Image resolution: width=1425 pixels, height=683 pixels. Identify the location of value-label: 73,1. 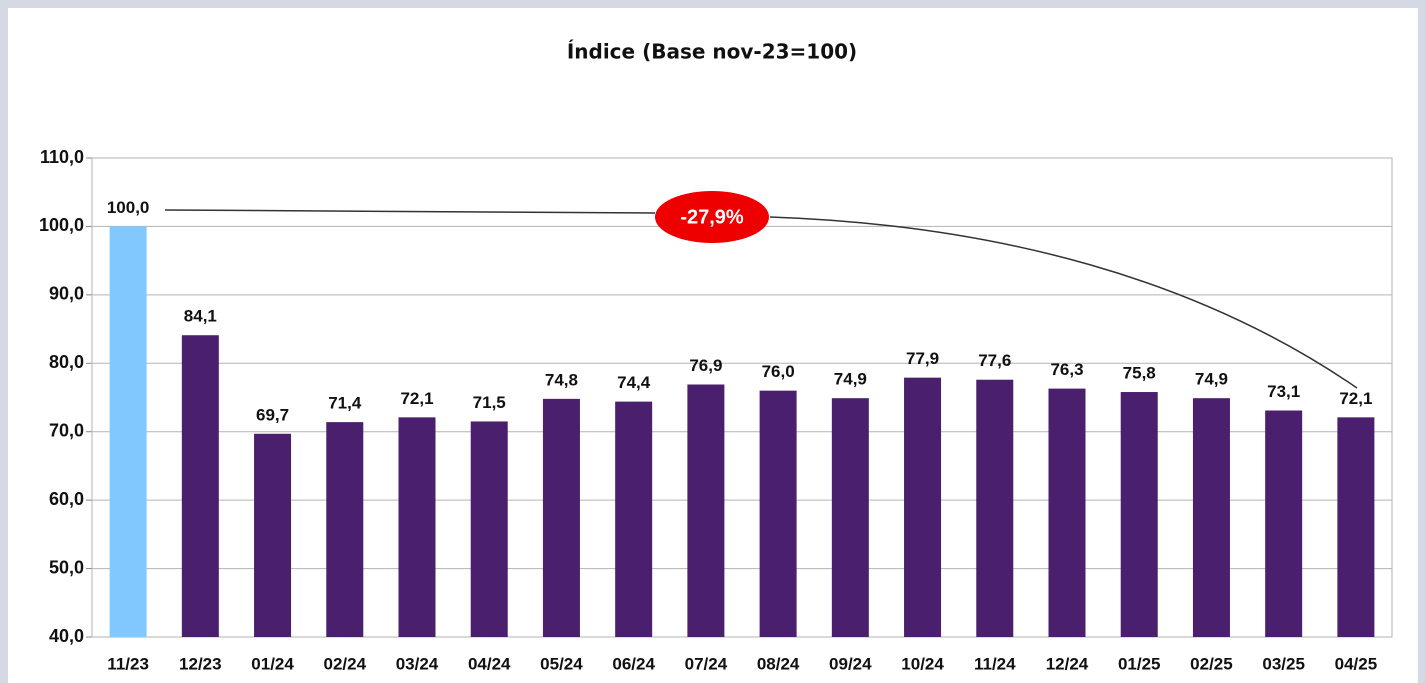
(1283, 391).